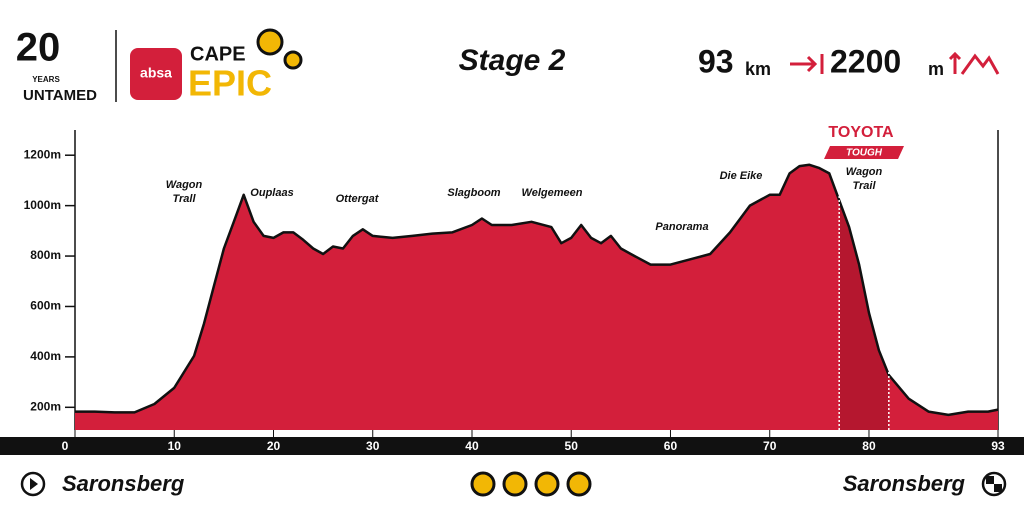 The image size is (1024, 513). I want to click on logo-tagline: UNTAMED, so click(60, 95).